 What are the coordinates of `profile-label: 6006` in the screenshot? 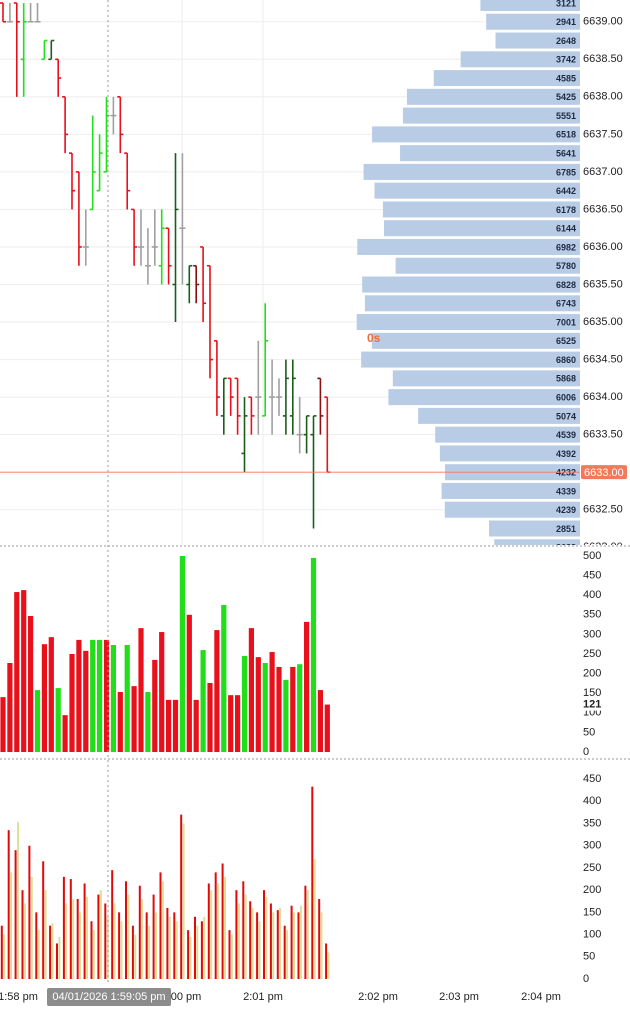 It's located at (566, 397).